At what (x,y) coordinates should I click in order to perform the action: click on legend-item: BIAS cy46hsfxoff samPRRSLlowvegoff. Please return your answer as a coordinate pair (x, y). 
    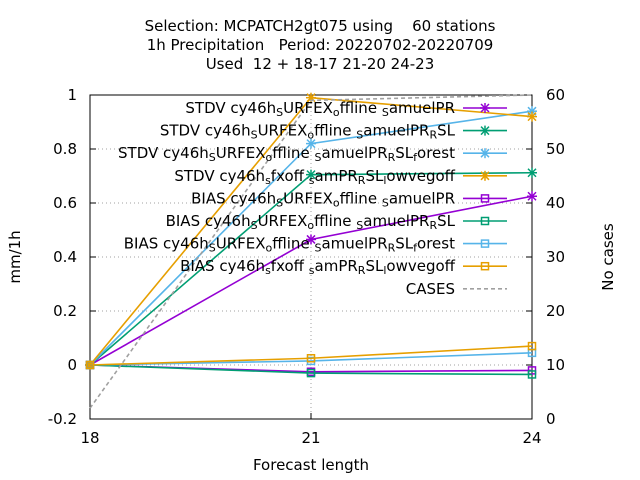
    Looking at the image, I should click on (343, 267).